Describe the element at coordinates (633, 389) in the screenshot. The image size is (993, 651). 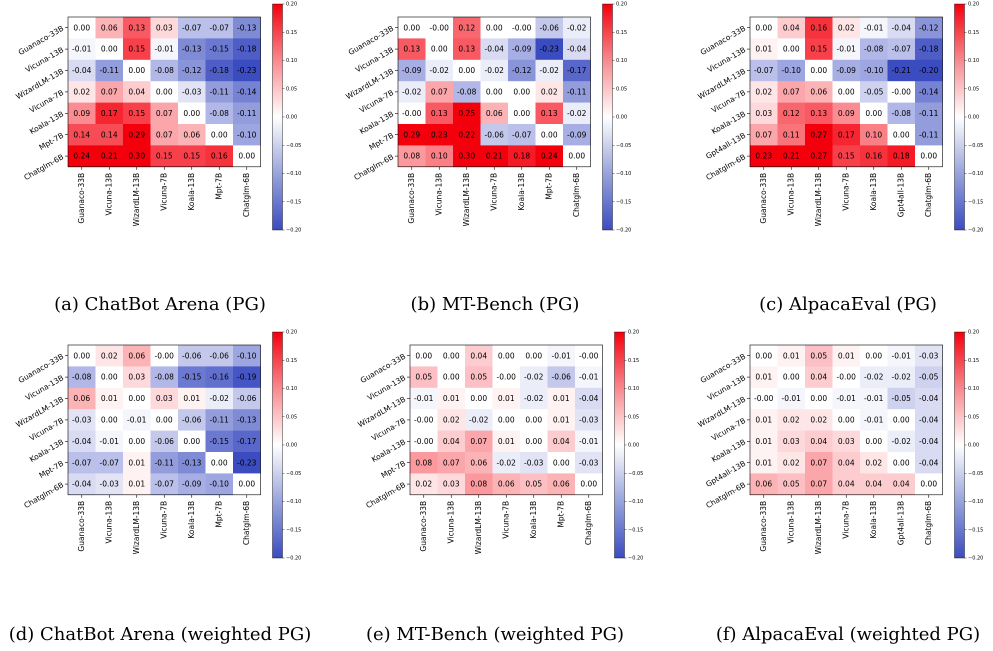
I see `colorbar-tick-label: 0.10` at that location.